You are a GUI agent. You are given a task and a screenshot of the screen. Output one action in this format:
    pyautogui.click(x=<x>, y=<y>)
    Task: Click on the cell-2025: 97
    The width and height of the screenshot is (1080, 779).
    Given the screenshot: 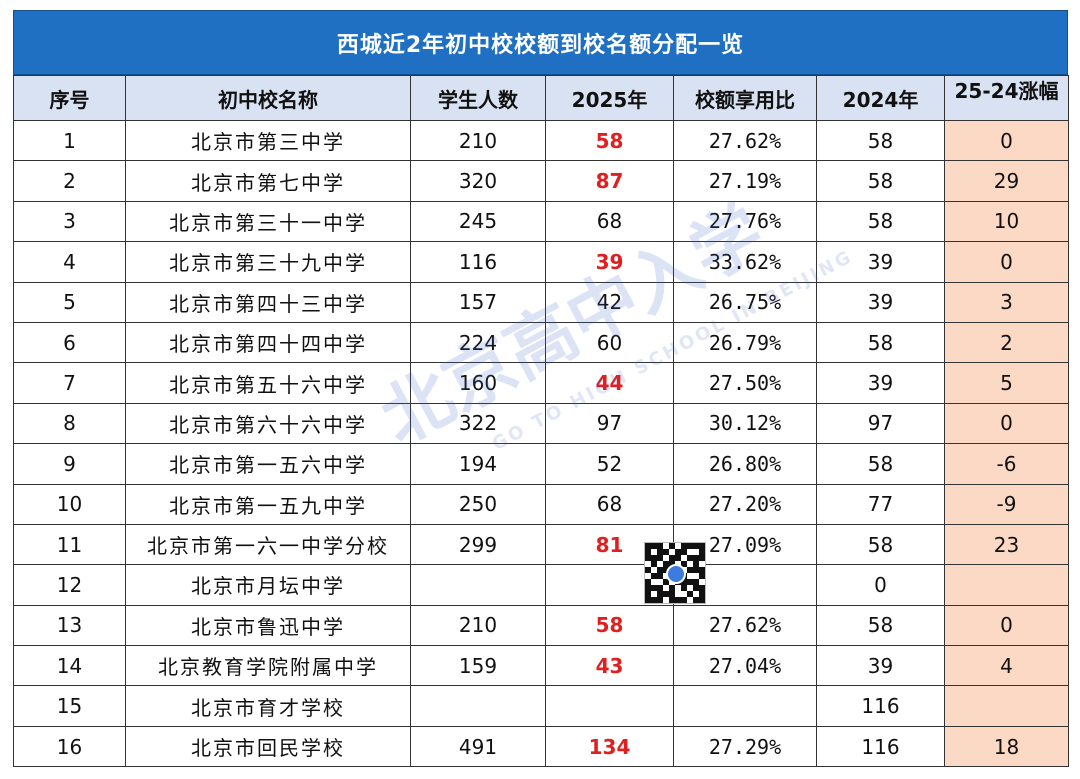 What is the action you would take?
    pyautogui.click(x=609, y=423)
    